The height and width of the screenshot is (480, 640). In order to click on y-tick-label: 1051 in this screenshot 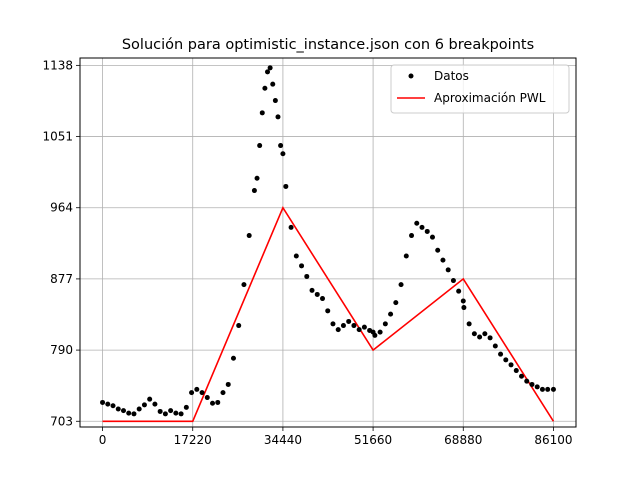, I will do `click(57, 137)`.